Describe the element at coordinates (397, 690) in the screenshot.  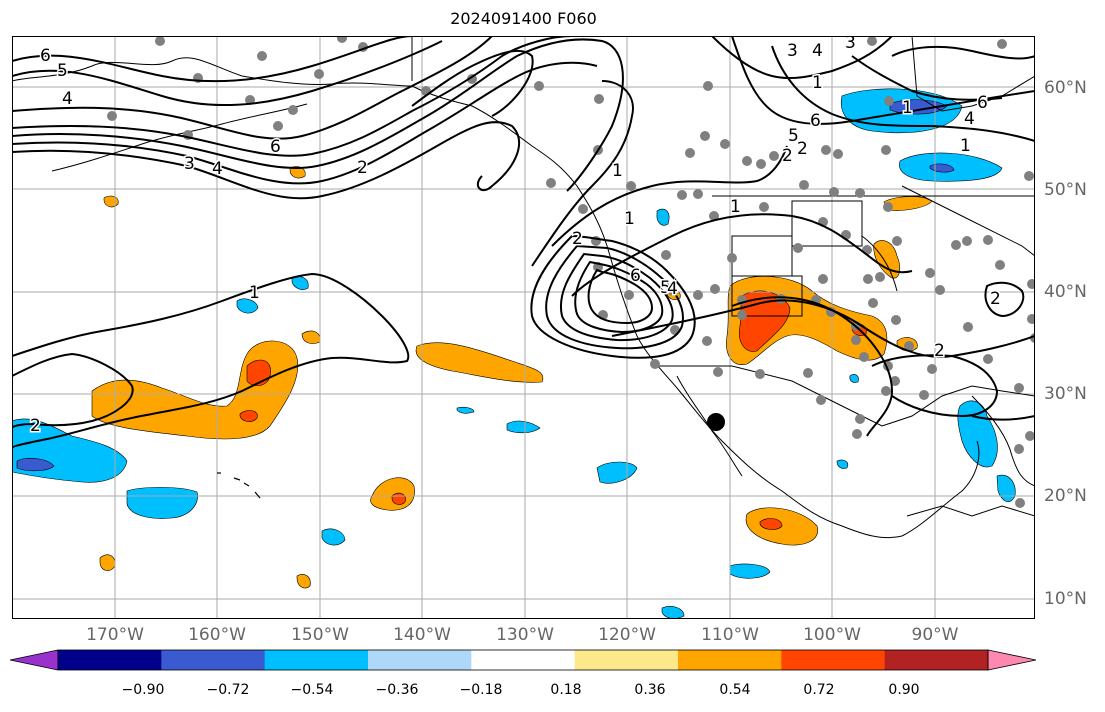
I see `colorbar-tick-label: −0.36` at that location.